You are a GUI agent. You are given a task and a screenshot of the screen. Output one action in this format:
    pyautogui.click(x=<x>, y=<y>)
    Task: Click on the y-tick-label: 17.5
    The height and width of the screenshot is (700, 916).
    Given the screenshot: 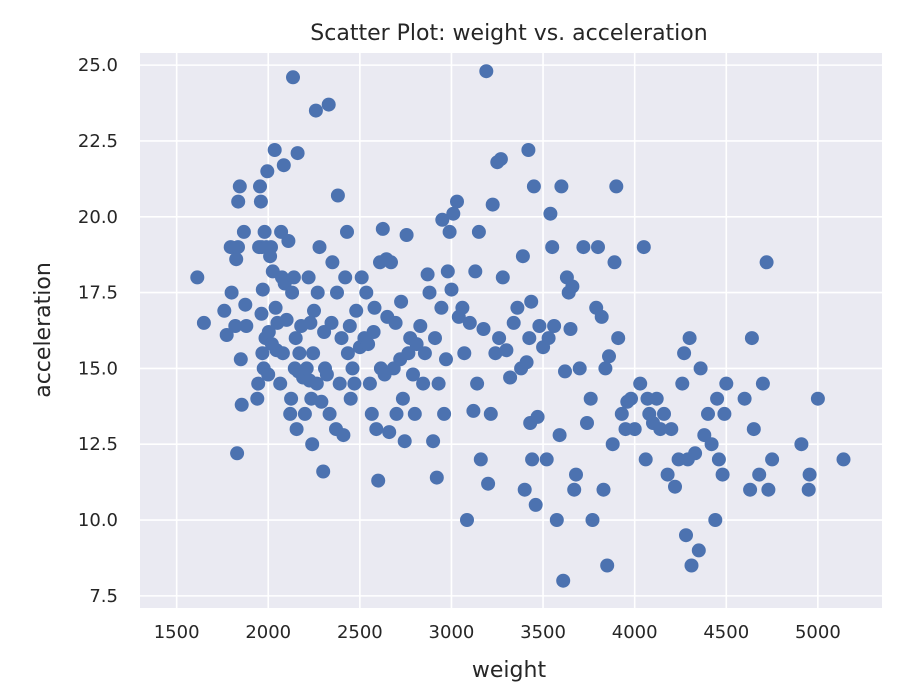 What is the action you would take?
    pyautogui.click(x=98, y=293)
    